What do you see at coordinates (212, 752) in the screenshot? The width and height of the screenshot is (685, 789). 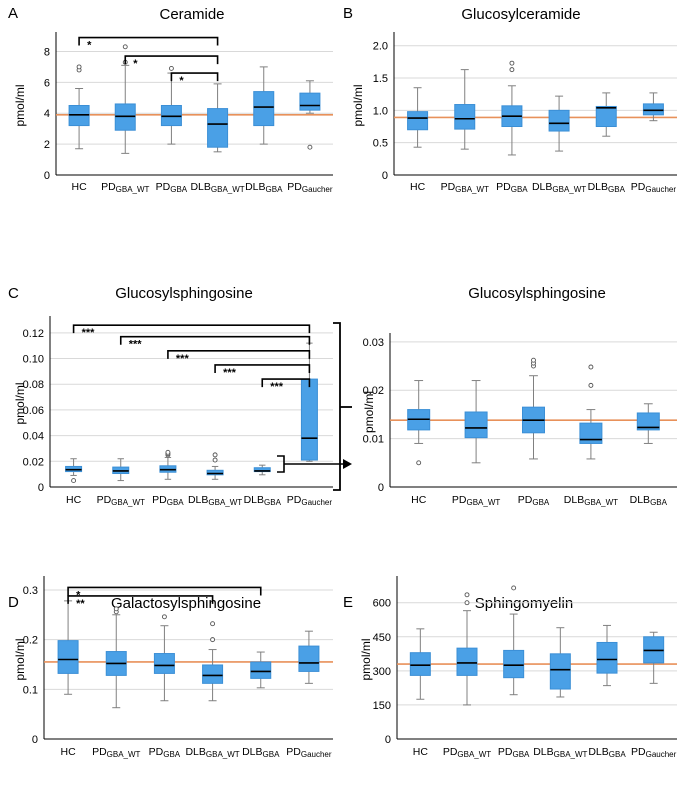 I see `category-label: DLBGBA_WT` at bounding box center [212, 752].